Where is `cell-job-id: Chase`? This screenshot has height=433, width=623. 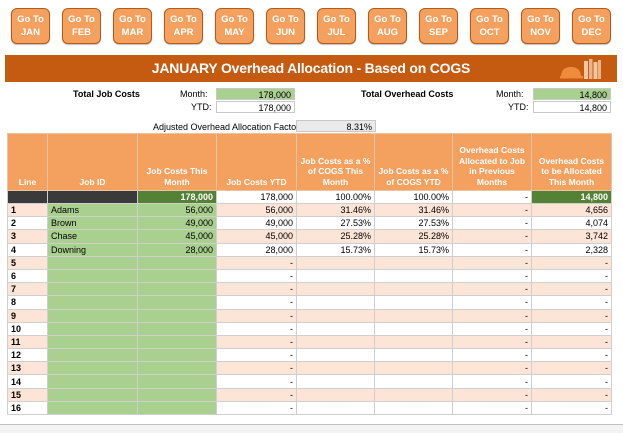
cell-job-id: Chase is located at coordinates (92, 236).